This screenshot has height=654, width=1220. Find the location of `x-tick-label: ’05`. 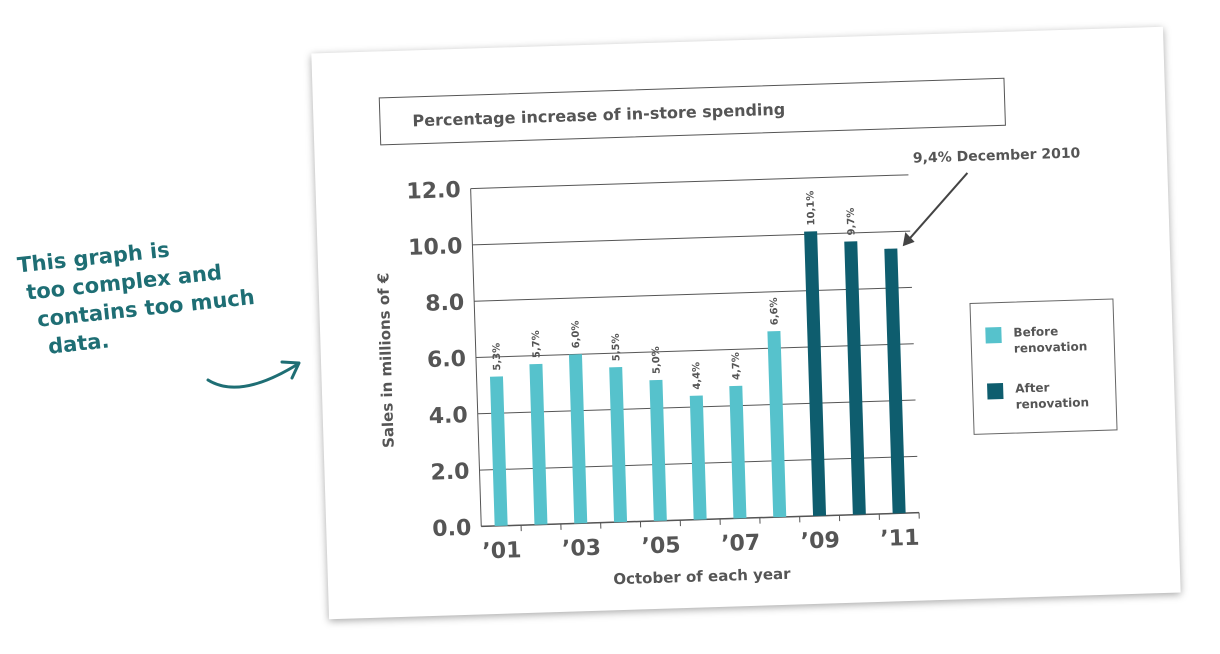

x-tick-label: ’05 is located at coordinates (661, 546).